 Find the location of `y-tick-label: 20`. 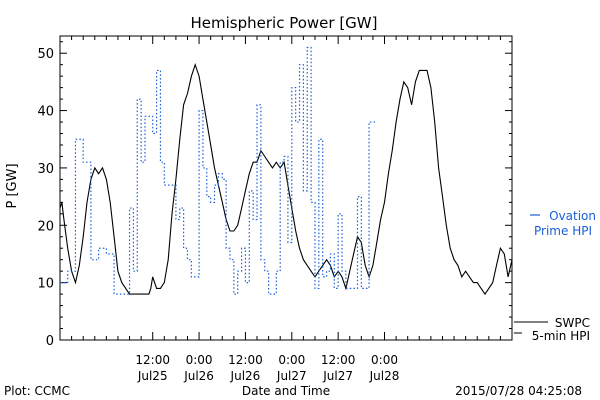

y-tick-label: 20 is located at coordinates (45, 226).